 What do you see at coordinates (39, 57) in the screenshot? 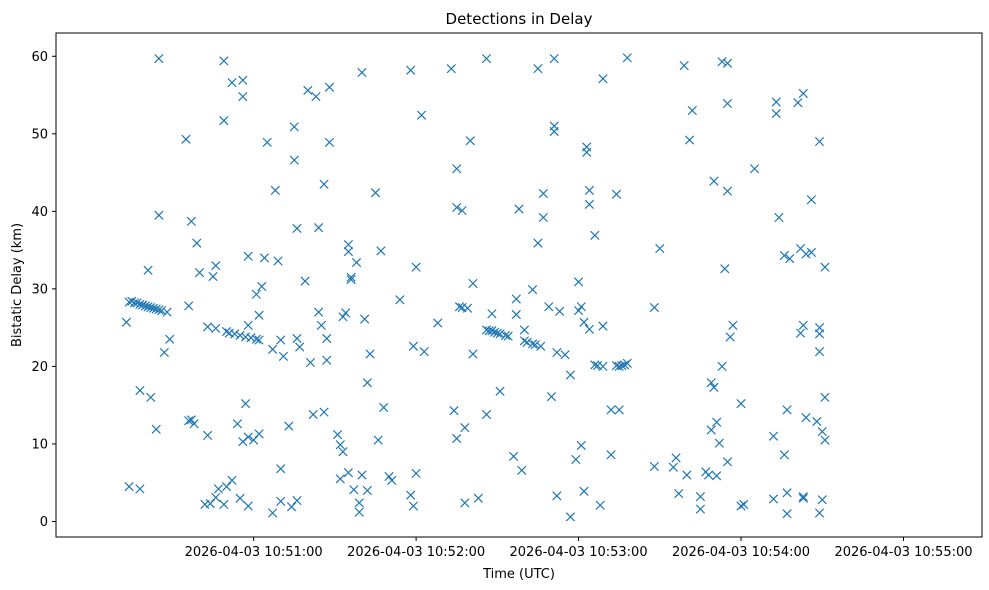
I see `y-tick-label: 60` at bounding box center [39, 57].